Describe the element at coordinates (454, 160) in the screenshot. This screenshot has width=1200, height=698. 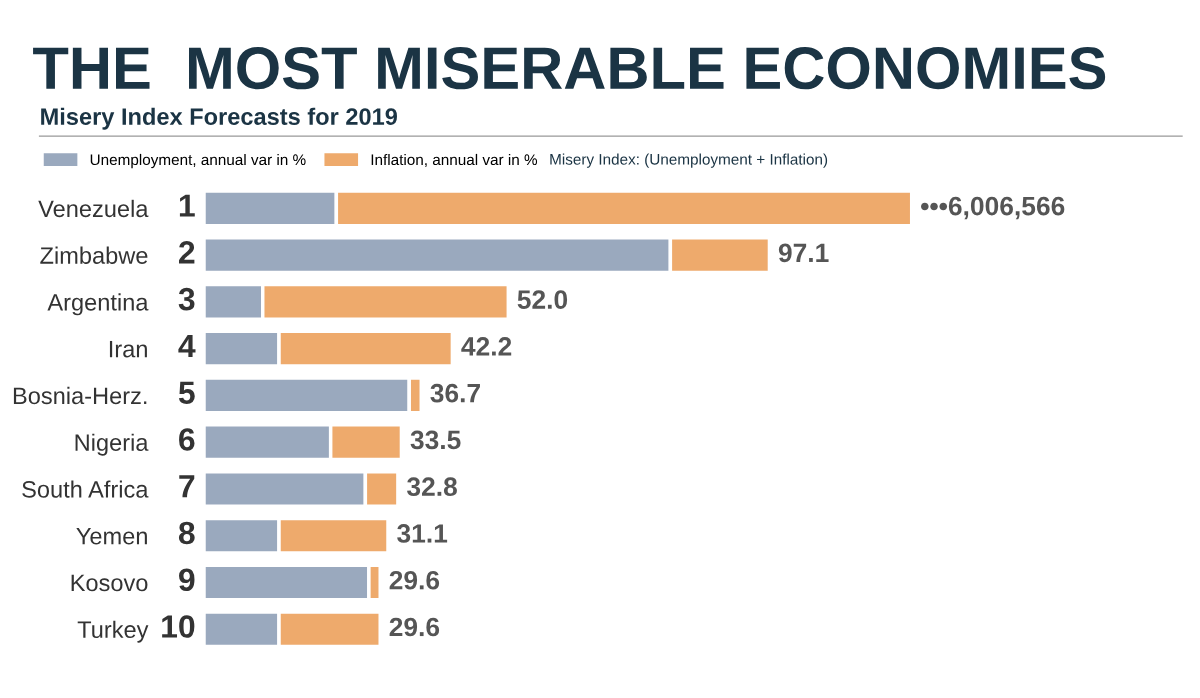
I see `legend-label: Inflation, annual var in %` at that location.